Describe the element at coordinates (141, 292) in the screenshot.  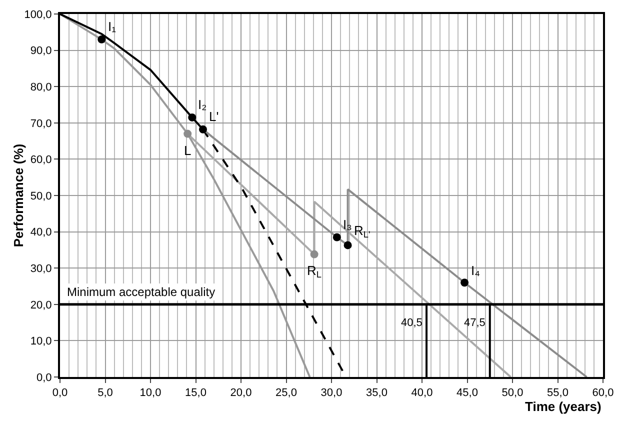
I see `ref-line-label: Minimum acceptable quality` at that location.